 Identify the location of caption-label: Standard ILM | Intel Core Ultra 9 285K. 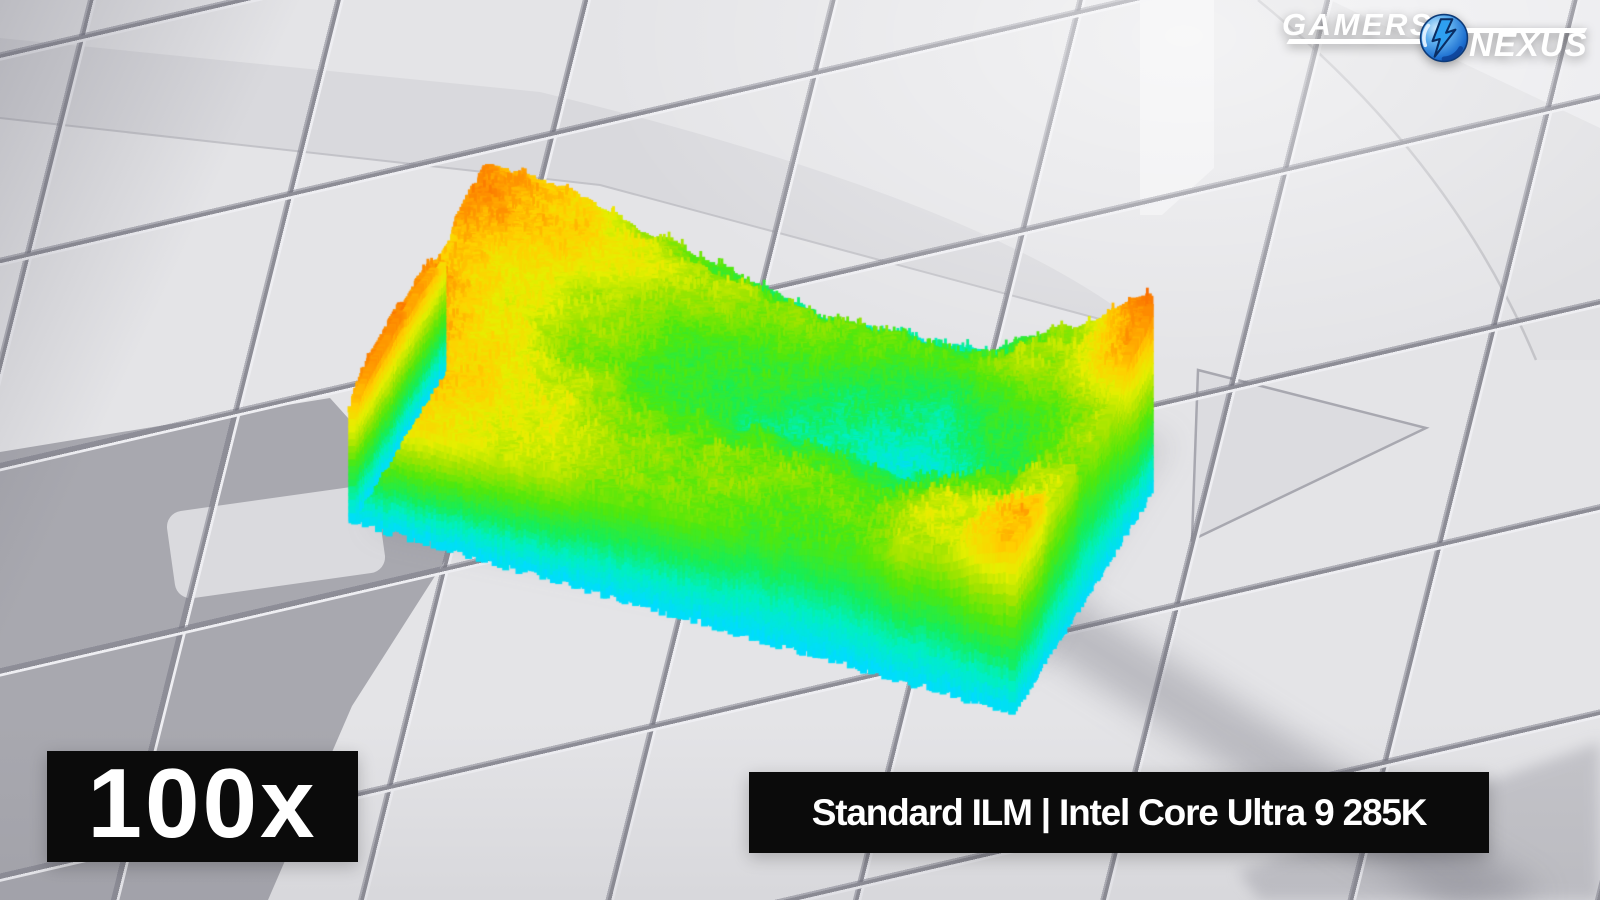
(1119, 812).